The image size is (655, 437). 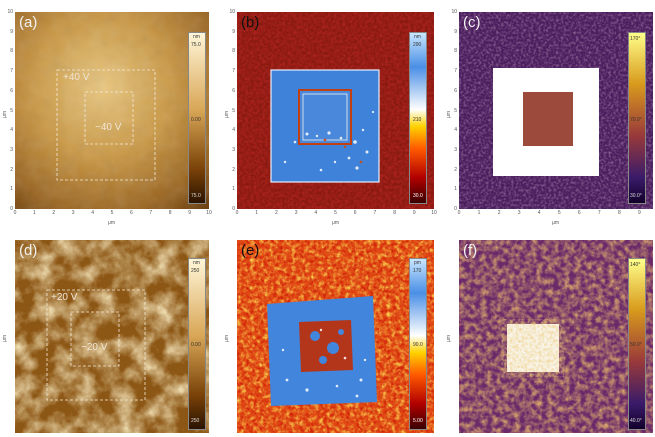 I want to click on panel-b-colorbar, so click(x=418, y=118).